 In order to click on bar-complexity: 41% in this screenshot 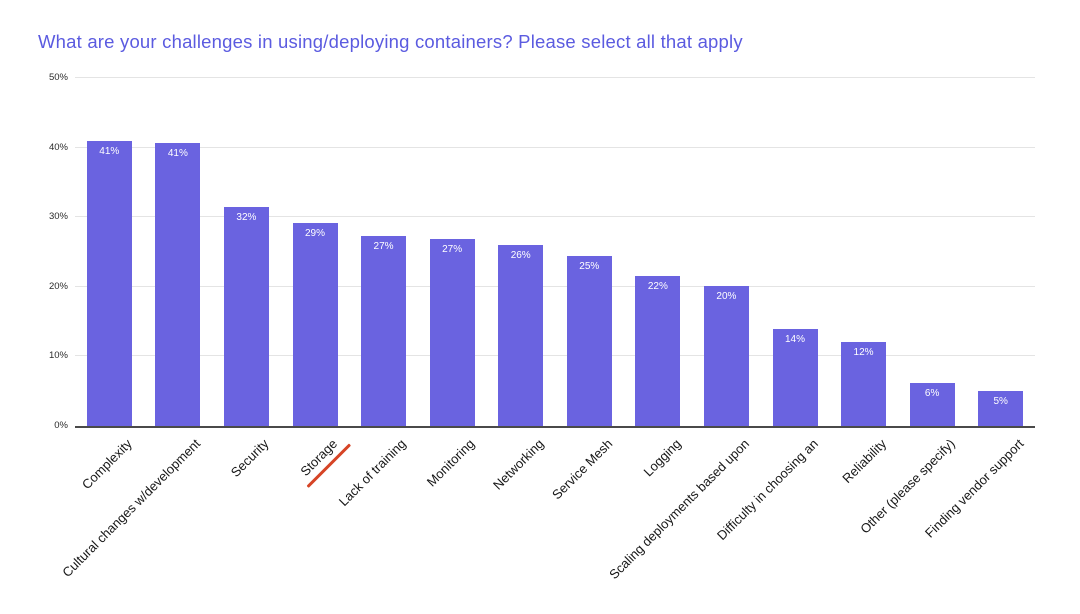, I will do `click(109, 283)`.